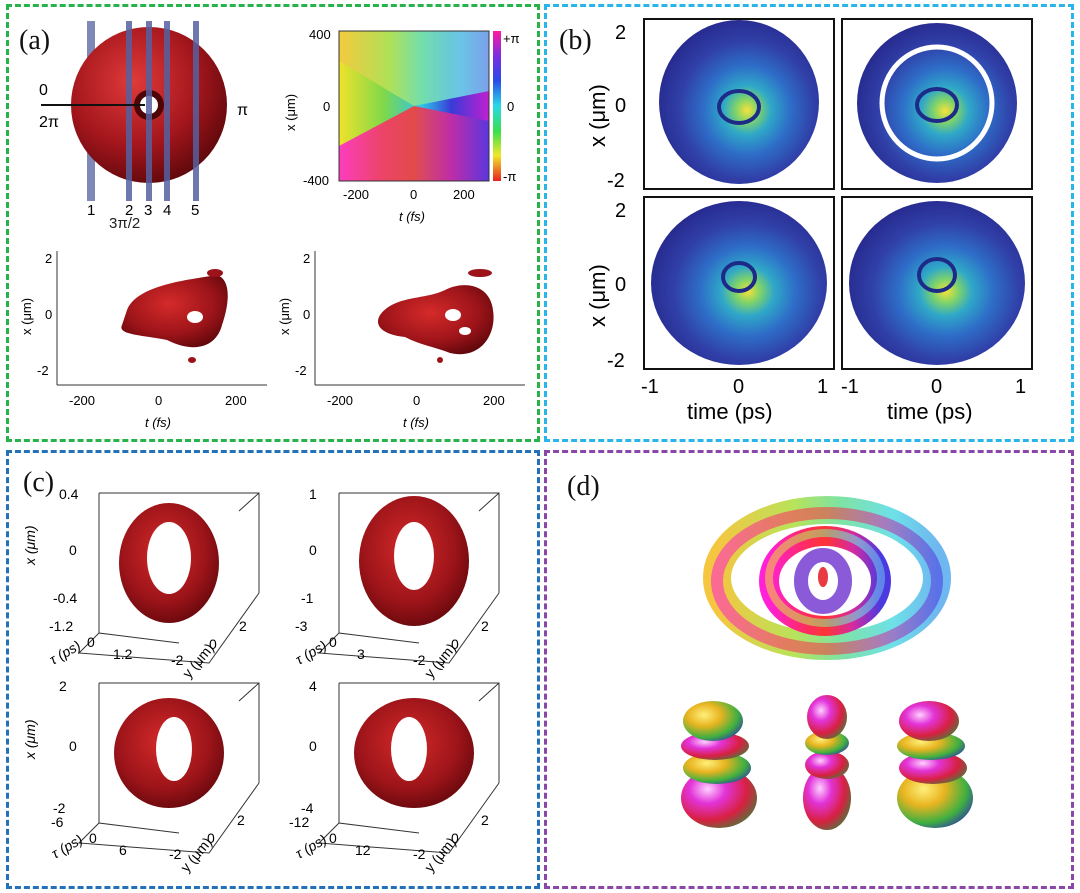  Describe the element at coordinates (43, 90) in the screenshot. I see `phase-label-0: 0` at that location.